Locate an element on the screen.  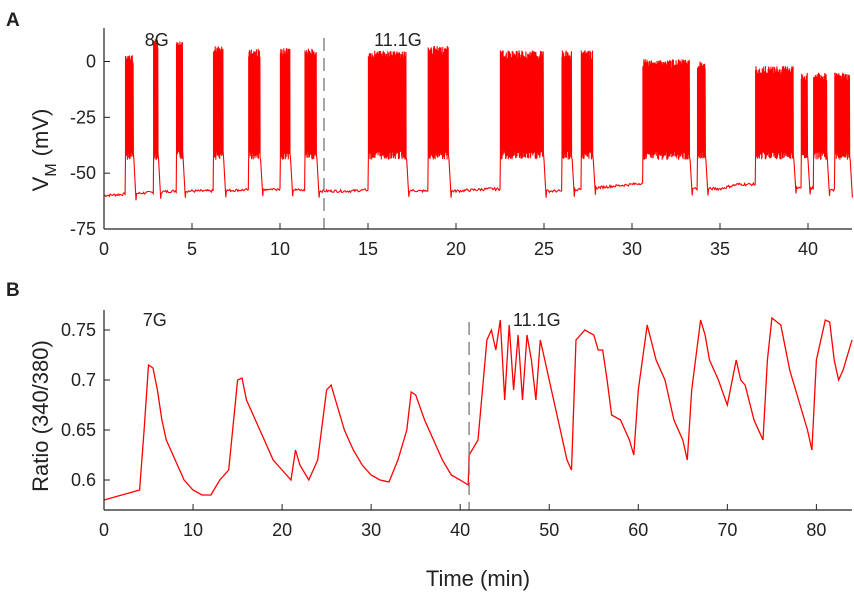
panel-a-ylabel-main: V is located at coordinates (40, 183).